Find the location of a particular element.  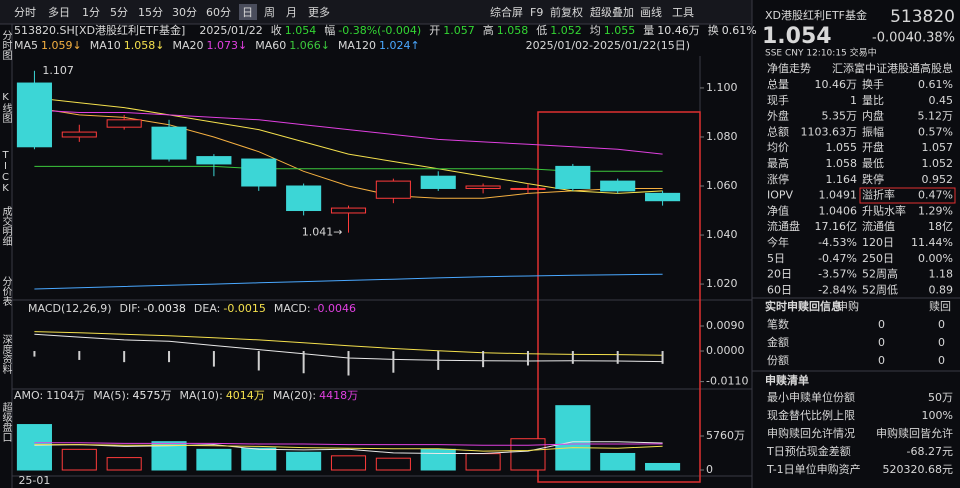

tool-button: 超级叠加 is located at coordinates (612, 12).